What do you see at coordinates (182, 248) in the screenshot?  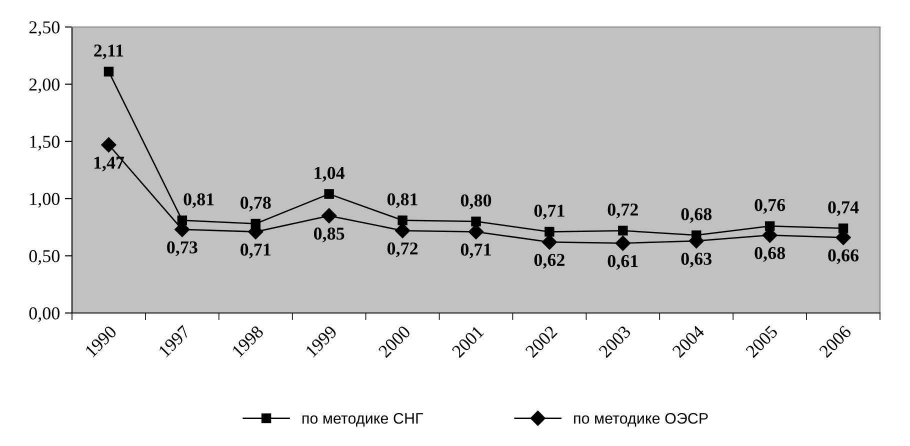 I see `data-label: 0,73` at bounding box center [182, 248].